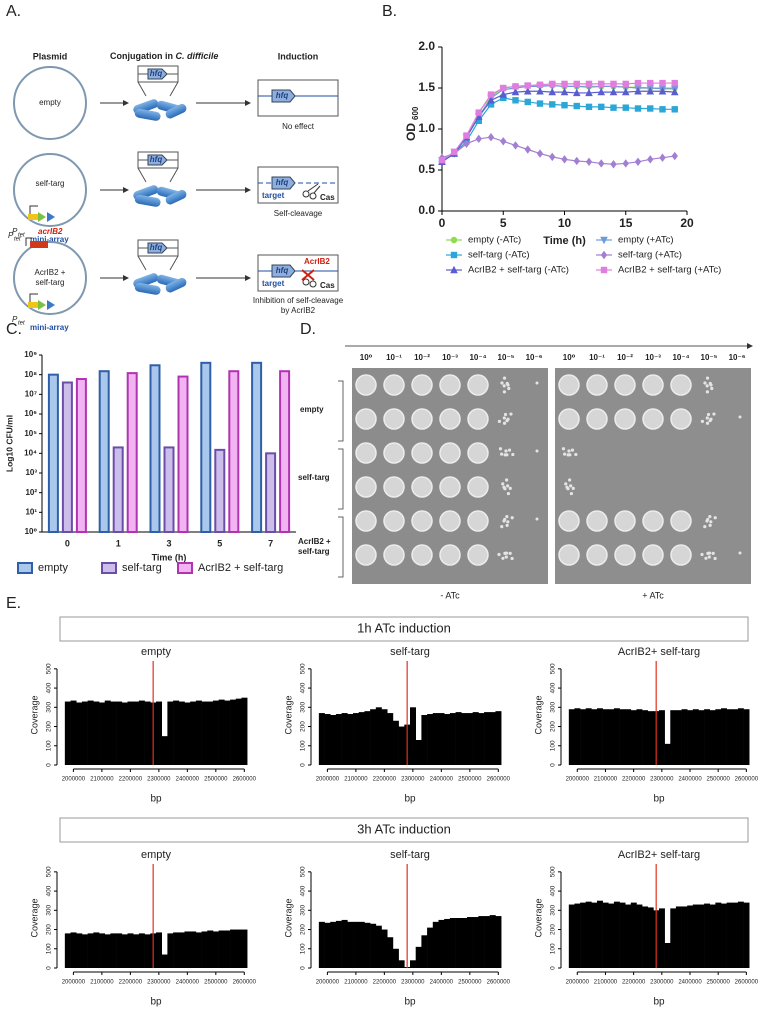  Describe the element at coordinates (270, 543) in the screenshot. I see `x-tick-label: 7` at that location.